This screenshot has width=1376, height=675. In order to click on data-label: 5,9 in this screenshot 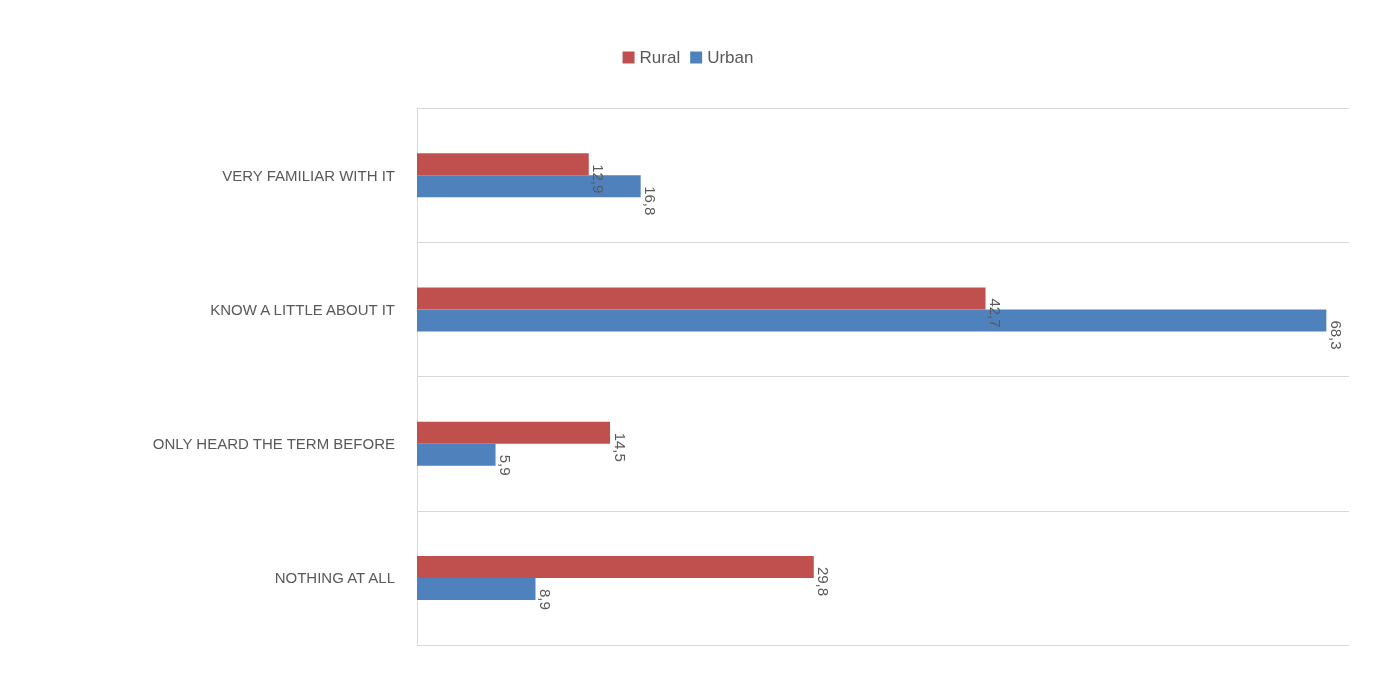, I will do `click(506, 465)`.